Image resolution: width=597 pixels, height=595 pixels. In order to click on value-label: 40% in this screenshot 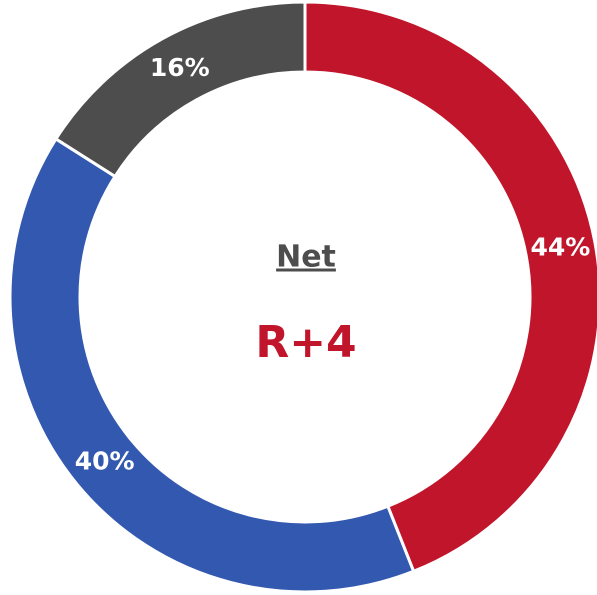, I will do `click(105, 461)`.